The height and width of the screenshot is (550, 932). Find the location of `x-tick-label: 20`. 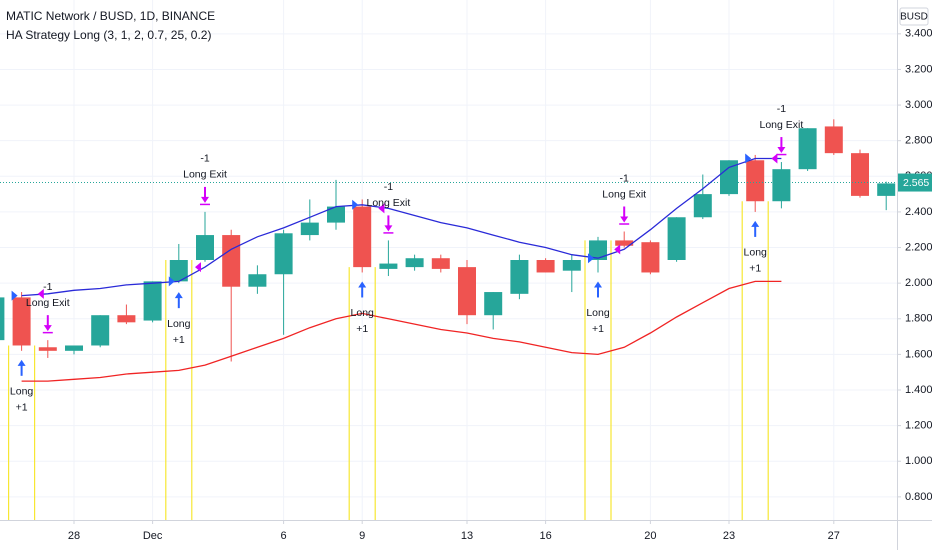

x-tick-label: 20 is located at coordinates (650, 536).